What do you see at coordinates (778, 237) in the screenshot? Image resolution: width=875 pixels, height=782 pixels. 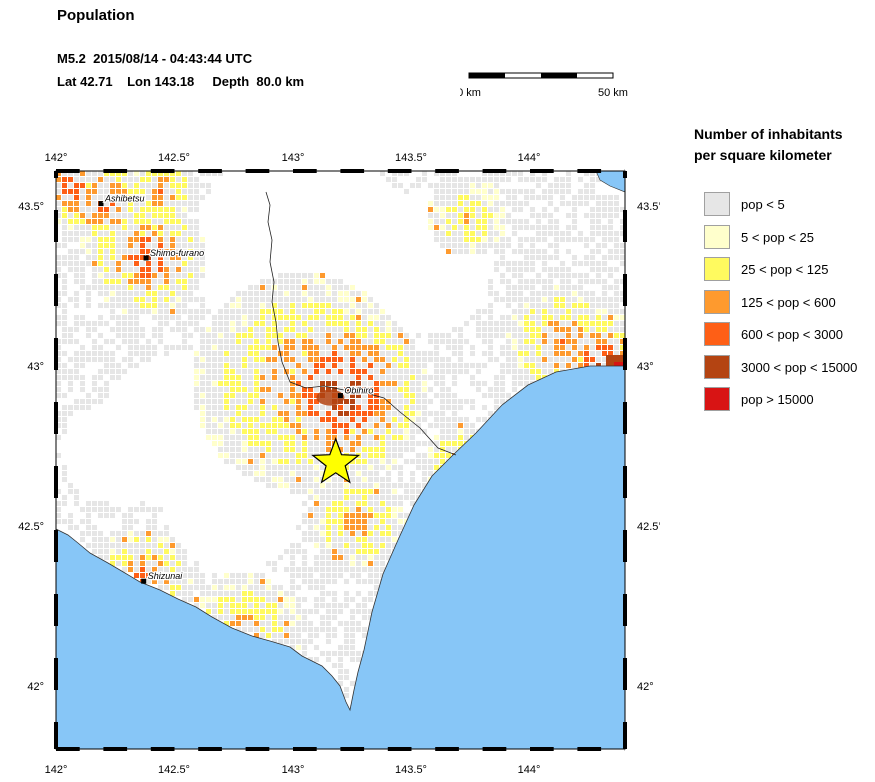 I see `legend-label: 5 < pop < 25` at bounding box center [778, 237].